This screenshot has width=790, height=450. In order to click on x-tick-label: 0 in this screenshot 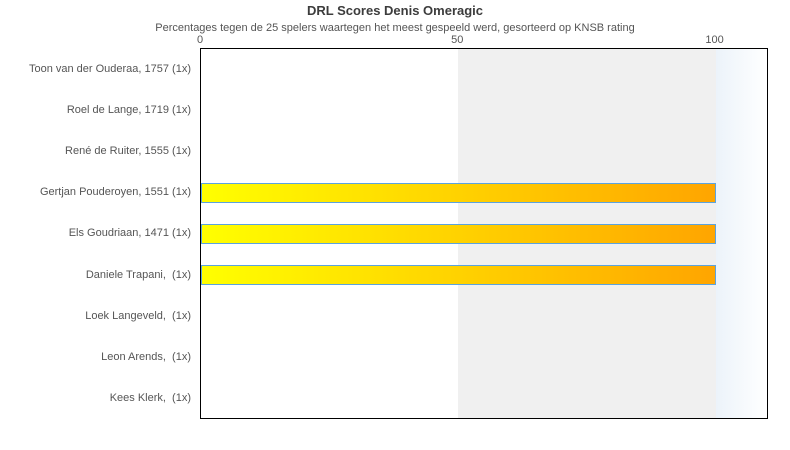, I will do `click(200, 40)`.